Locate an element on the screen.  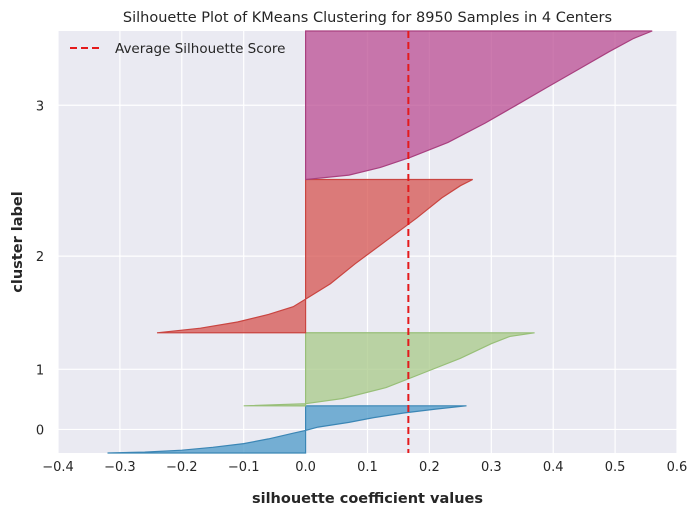
x-tick-label: −0.2 is located at coordinates (182, 467).